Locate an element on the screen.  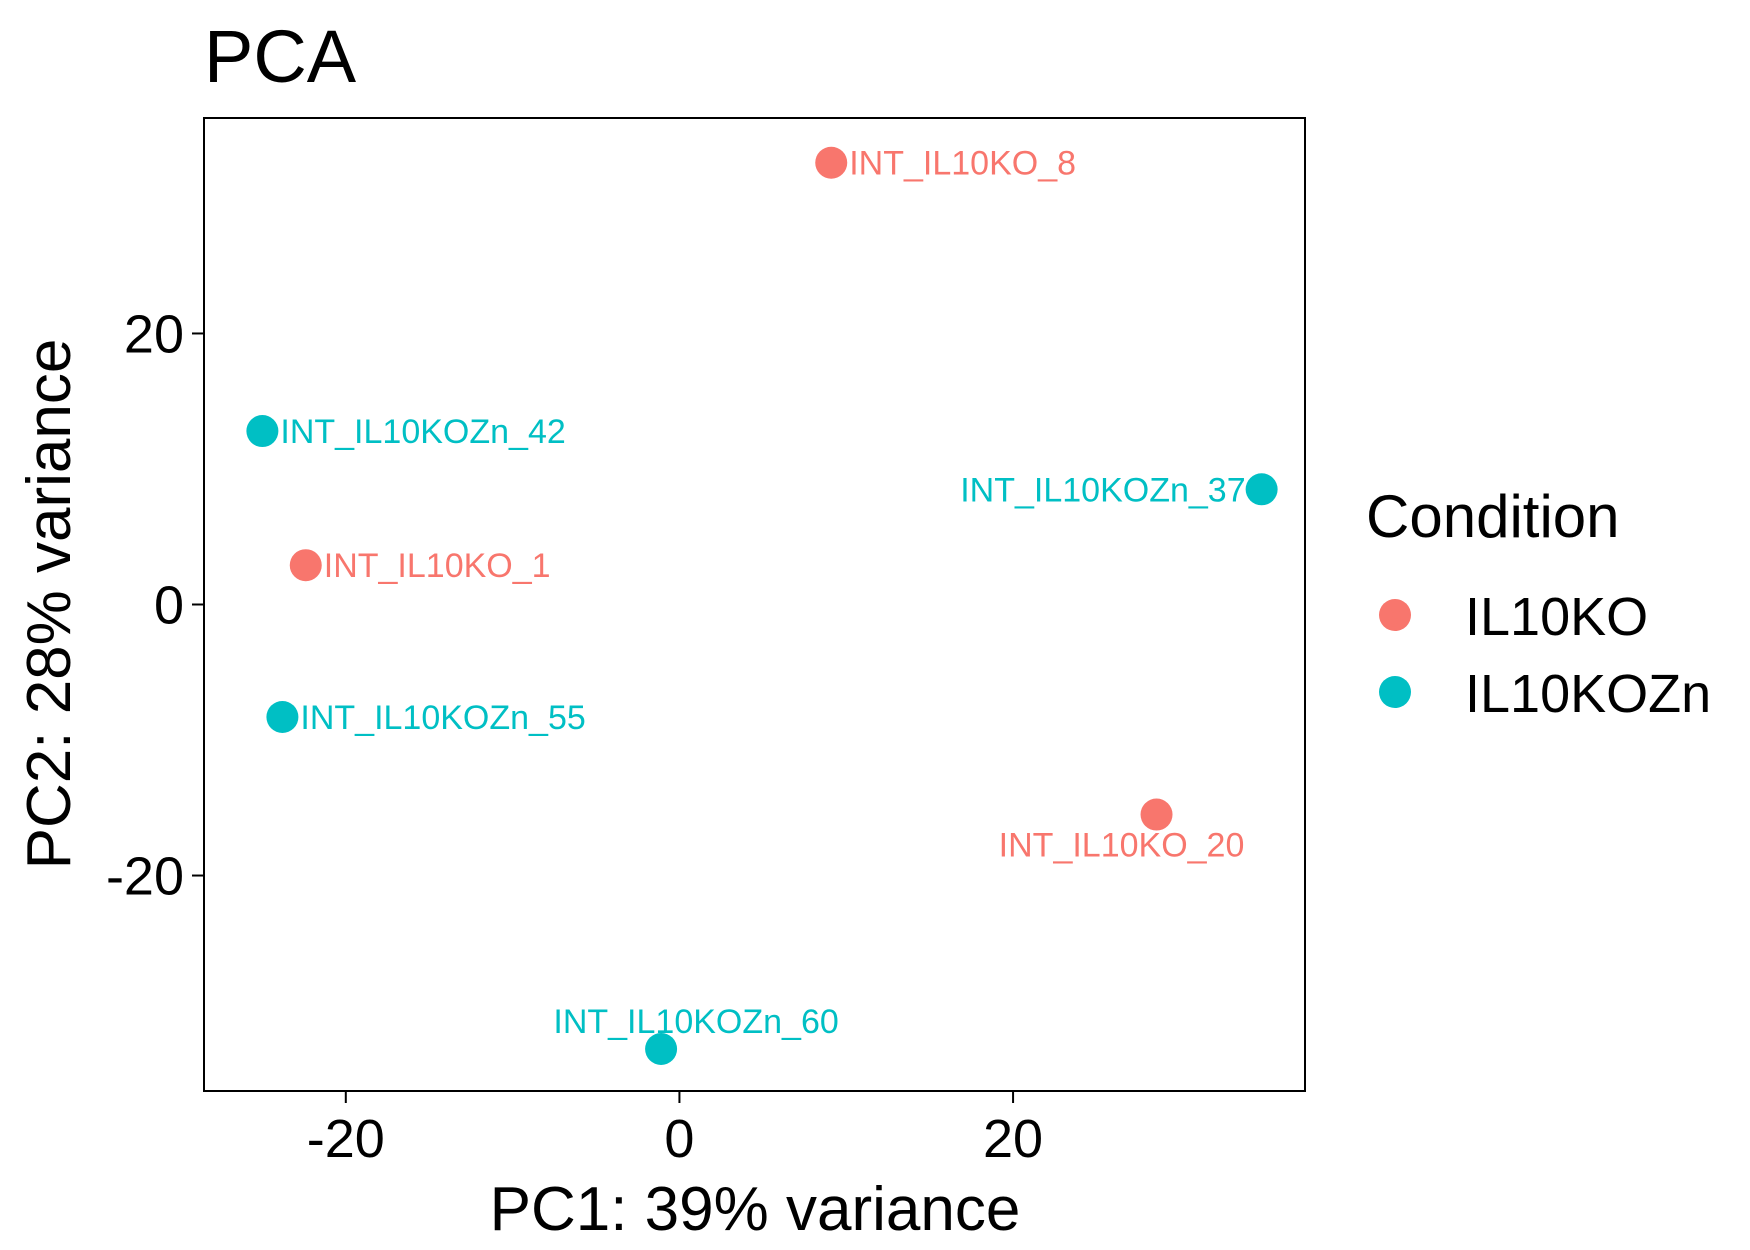
legend-label: IL10KOZn is located at coordinates (1588, 694).